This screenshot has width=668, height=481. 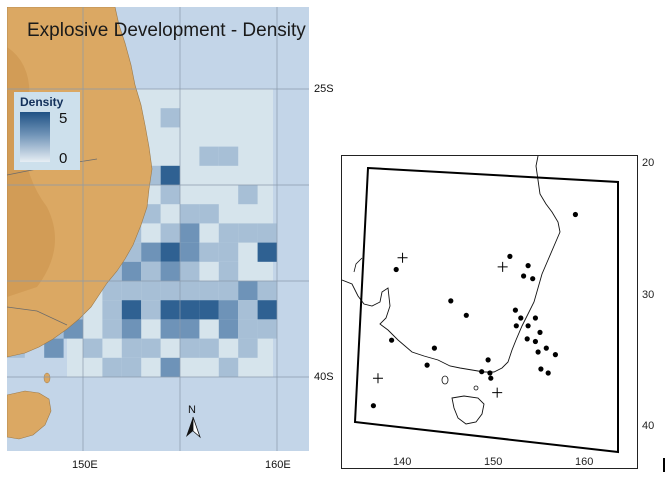 What do you see at coordinates (35, 137) in the screenshot?
I see `legend-color-ramp` at bounding box center [35, 137].